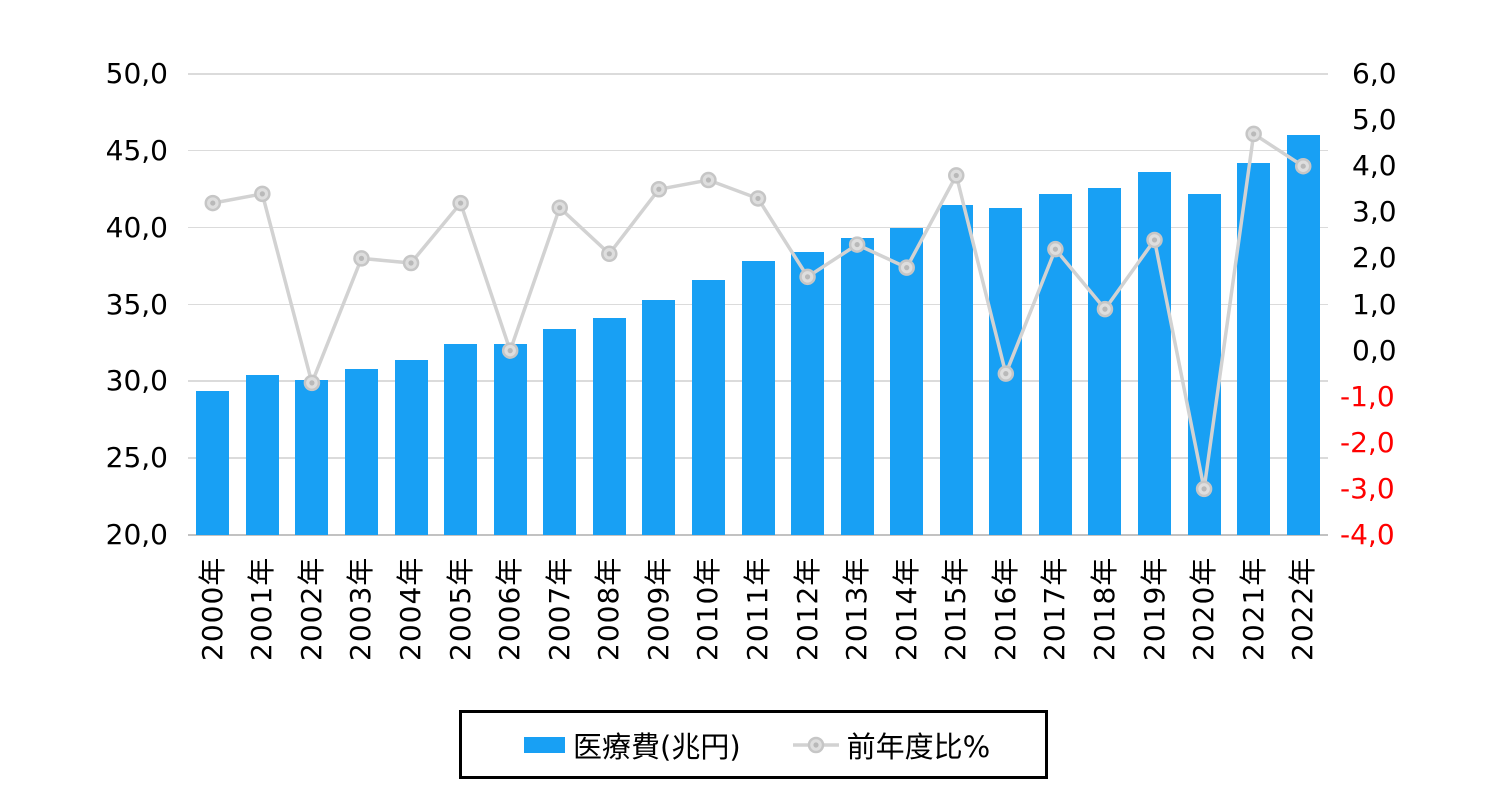  What do you see at coordinates (544, 744) in the screenshot?
I see `legend-bar-swatch` at bounding box center [544, 744].